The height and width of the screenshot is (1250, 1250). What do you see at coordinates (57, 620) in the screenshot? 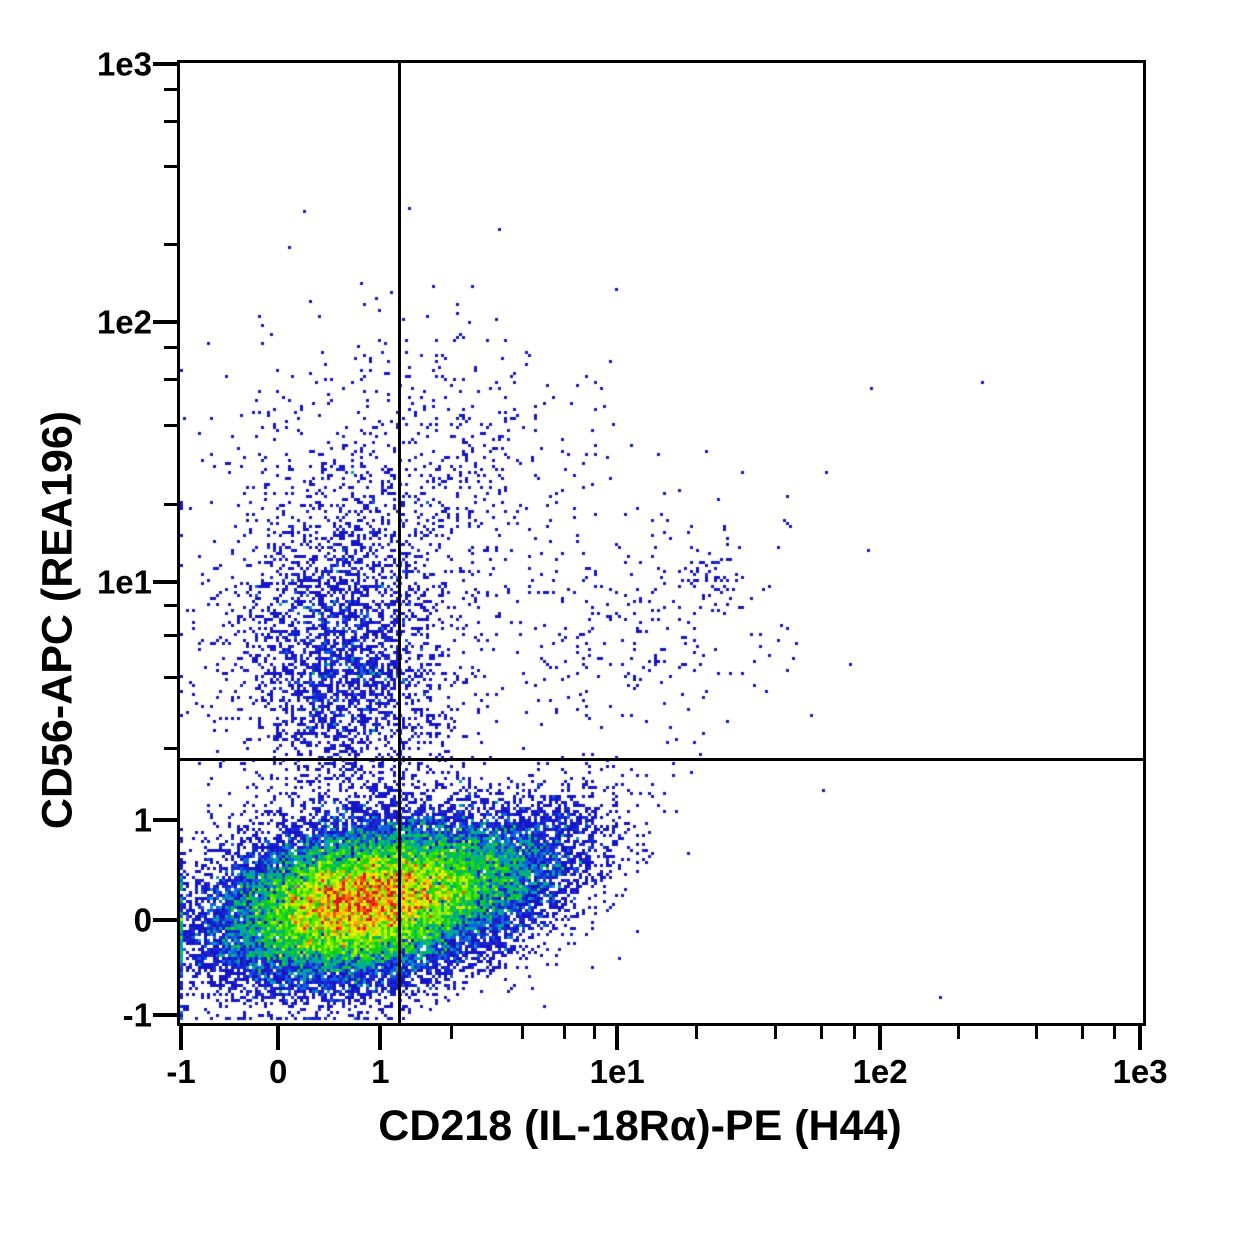
I see `y-axis-title: CD56-APC (REA196)` at bounding box center [57, 620].